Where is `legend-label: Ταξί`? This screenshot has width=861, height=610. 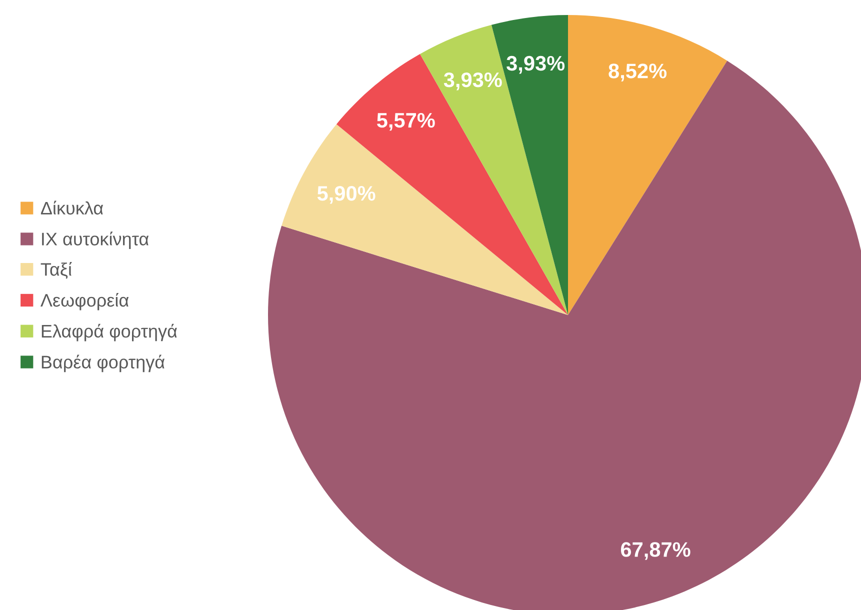 legend-label: Ταξί is located at coordinates (56, 270).